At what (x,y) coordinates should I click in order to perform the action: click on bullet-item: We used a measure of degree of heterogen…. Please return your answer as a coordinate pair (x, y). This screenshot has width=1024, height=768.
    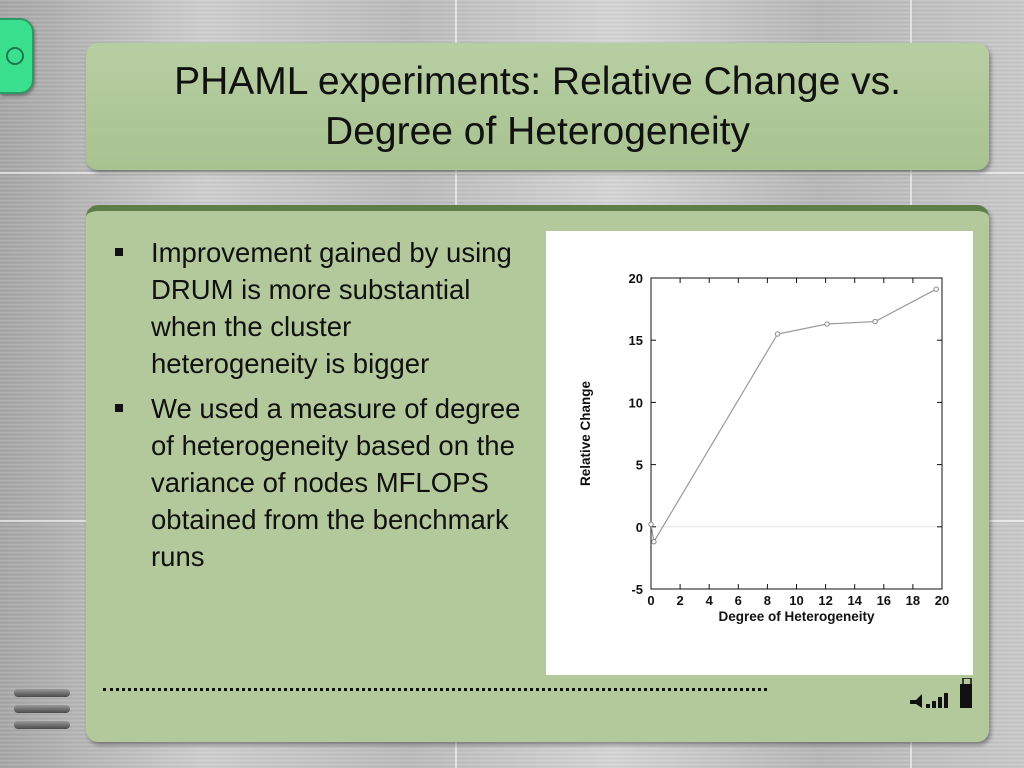
    Looking at the image, I should click on (318, 482).